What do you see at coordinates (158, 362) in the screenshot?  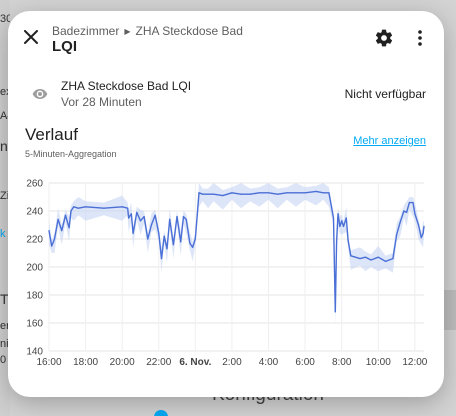 I see `x-tick-label: 22:00` at bounding box center [158, 362].